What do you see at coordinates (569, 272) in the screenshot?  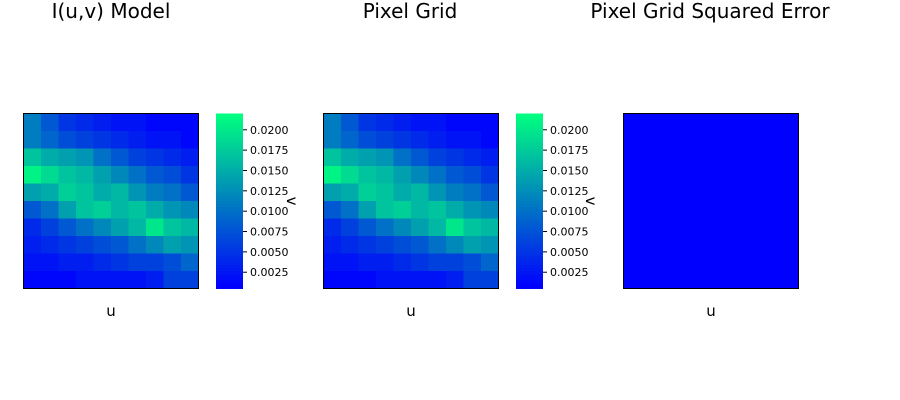 I see `colorbar-tick-label: 0.0025` at bounding box center [569, 272].